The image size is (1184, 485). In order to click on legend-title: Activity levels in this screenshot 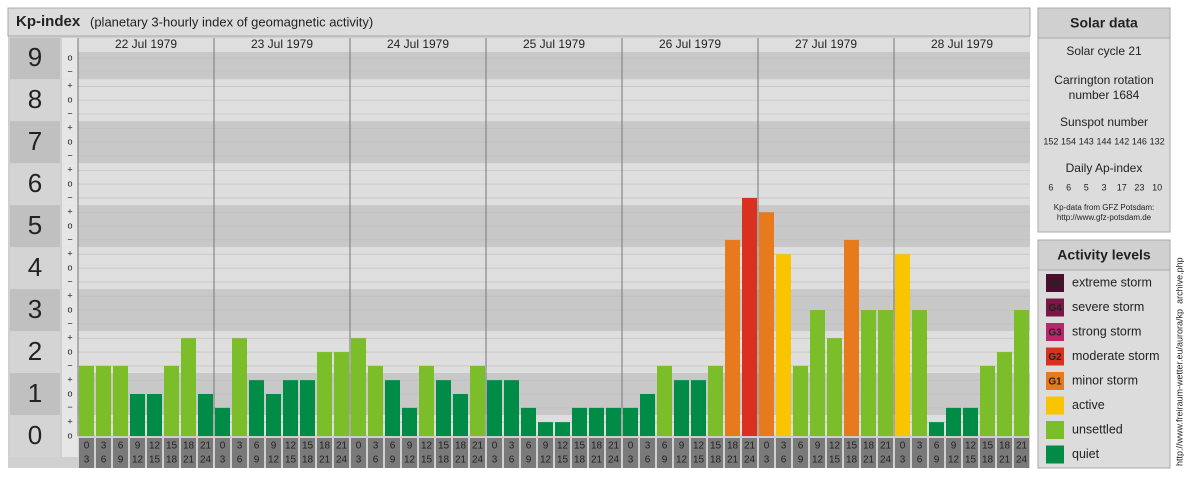, I will do `click(1104, 255)`.